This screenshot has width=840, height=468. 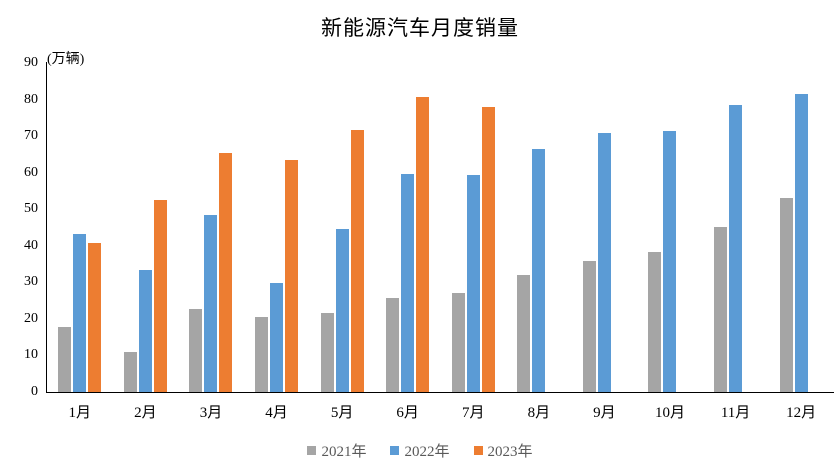 What do you see at coordinates (211, 413) in the screenshot?
I see `x-label-3月: 3月` at bounding box center [211, 413].